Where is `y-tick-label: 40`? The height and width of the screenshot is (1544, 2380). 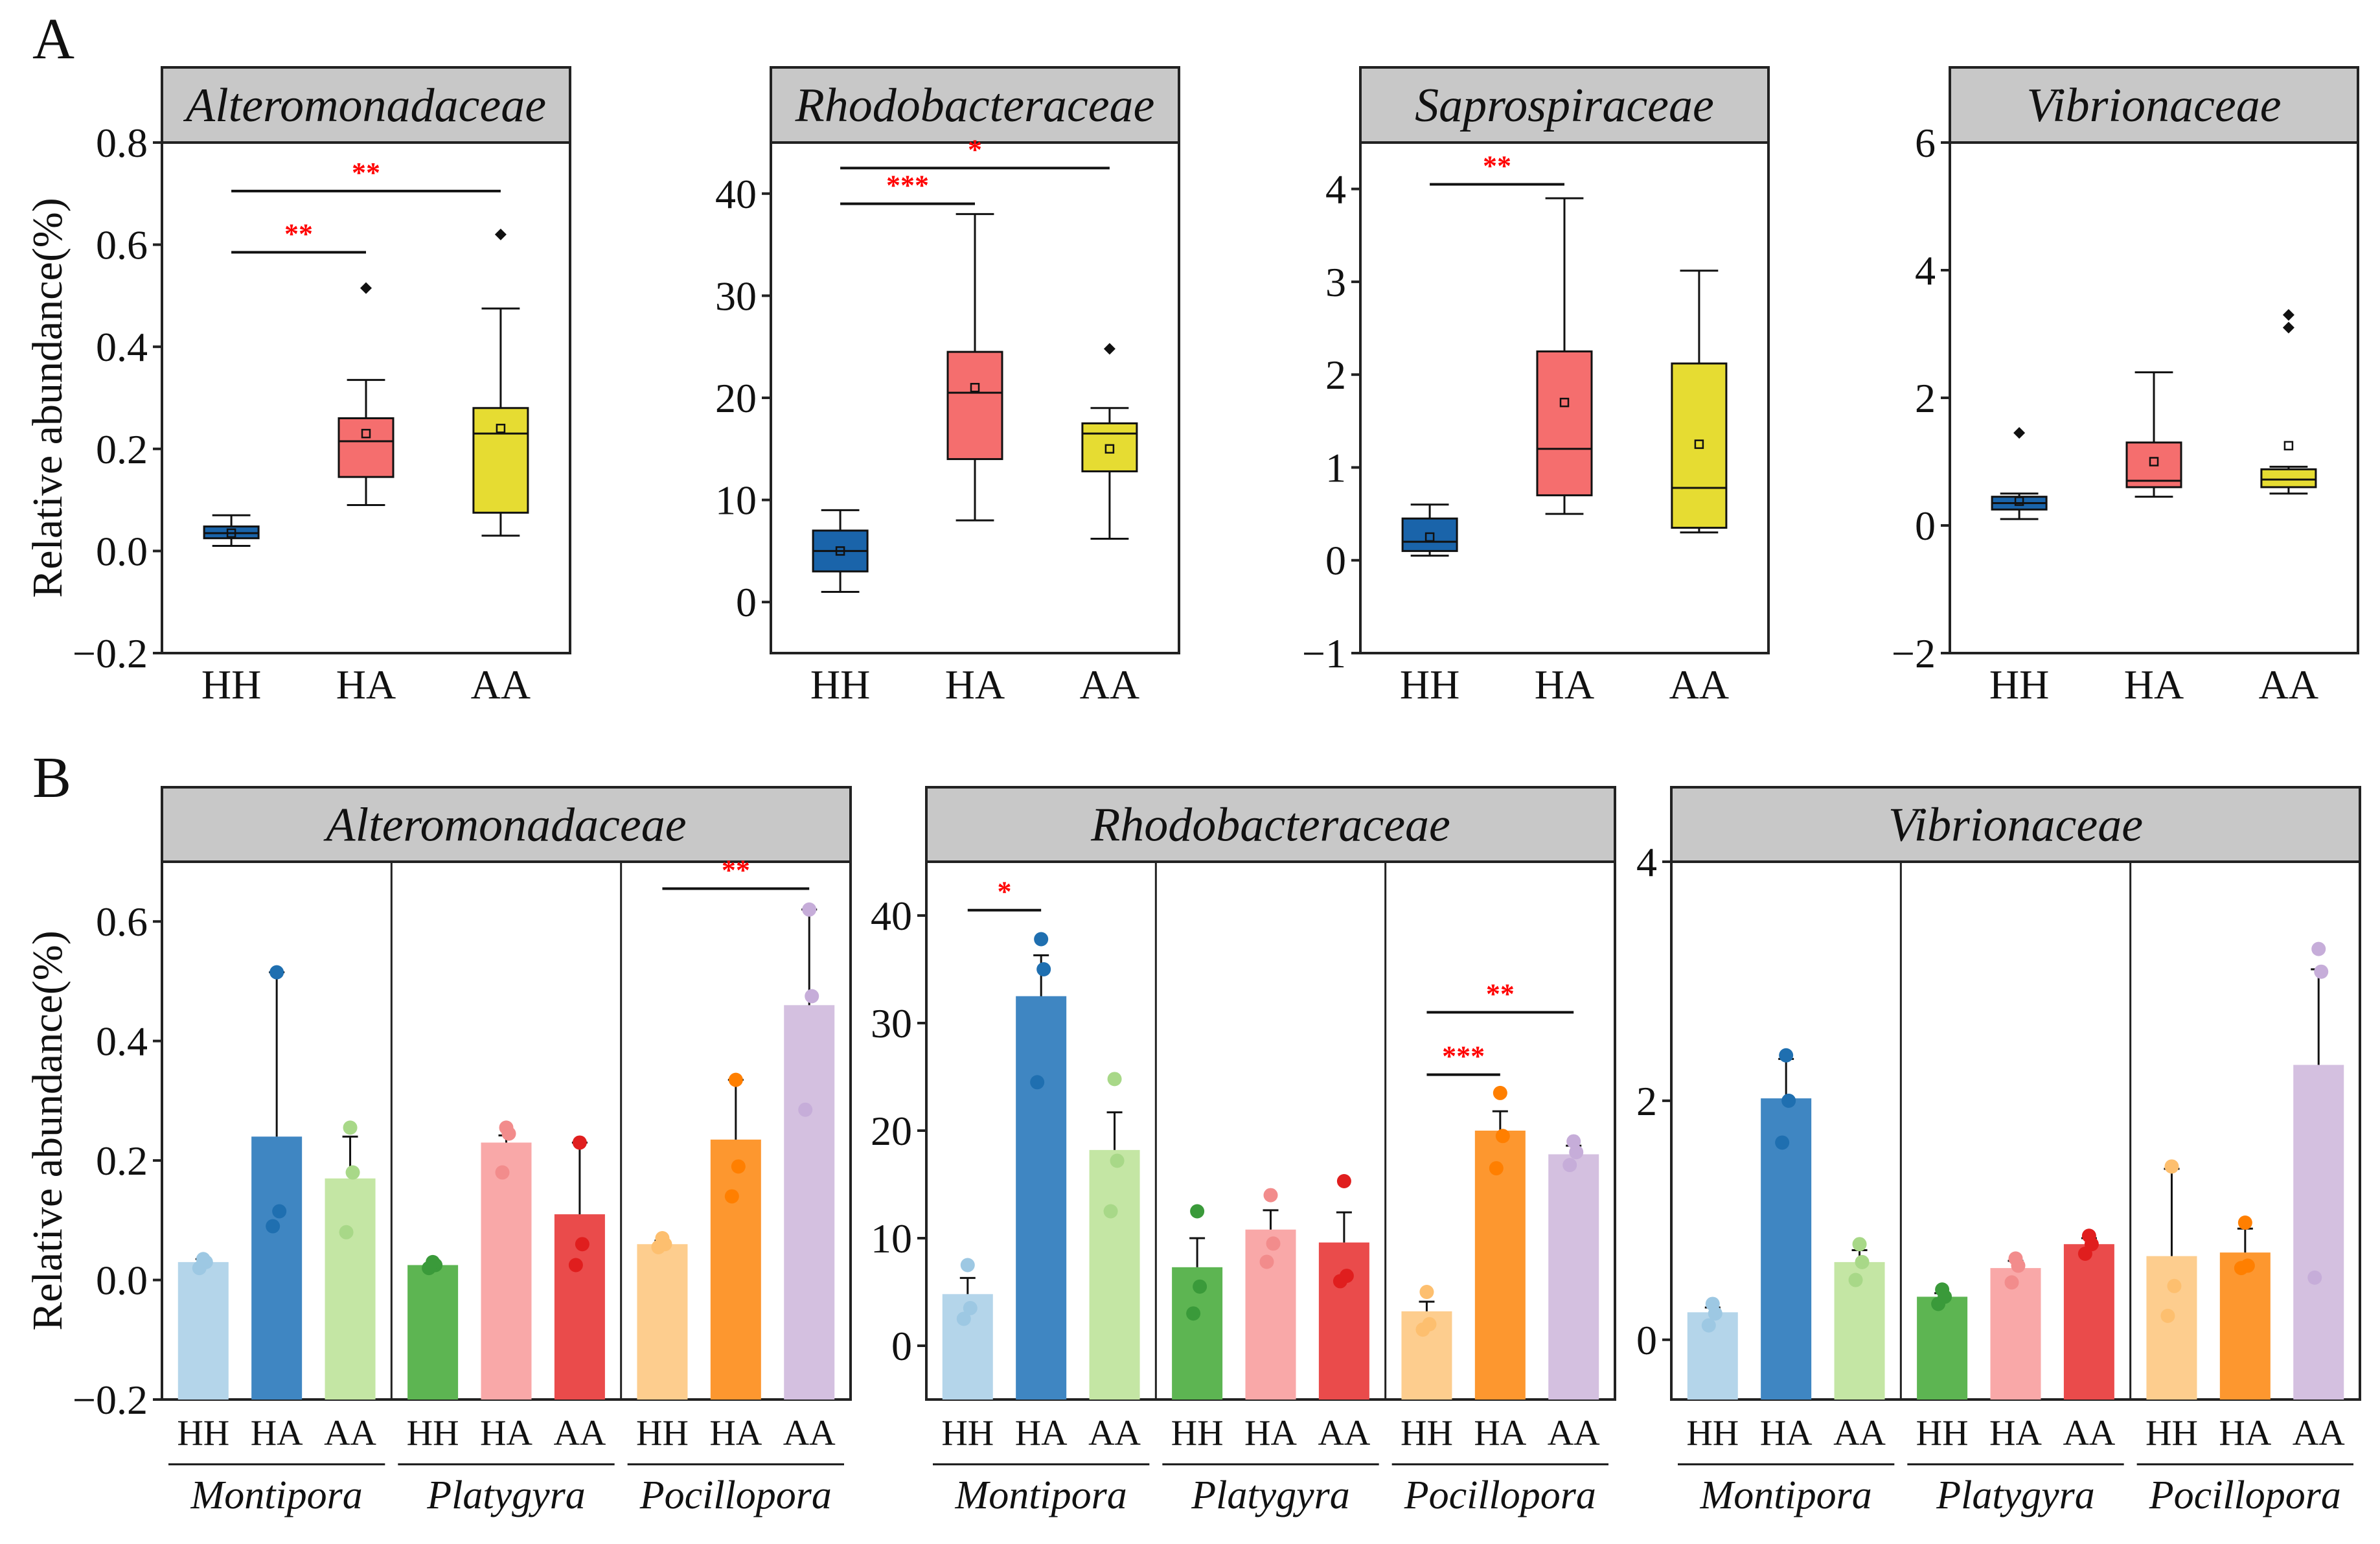 y-tick-label: 40 is located at coordinates (891, 916).